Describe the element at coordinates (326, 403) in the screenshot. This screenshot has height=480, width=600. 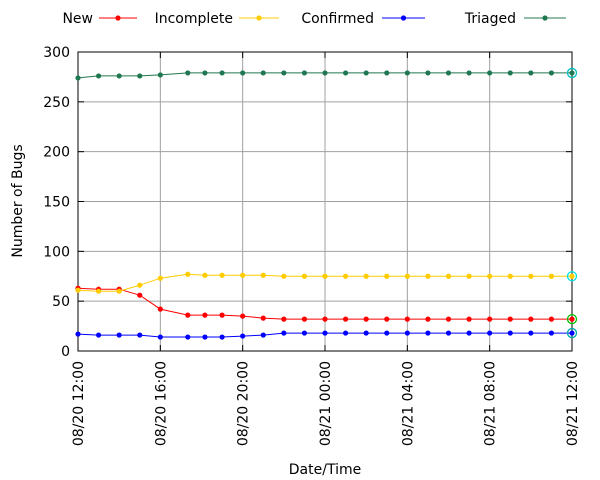
I see `x-tick-label: 08/21 00:00` at that location.